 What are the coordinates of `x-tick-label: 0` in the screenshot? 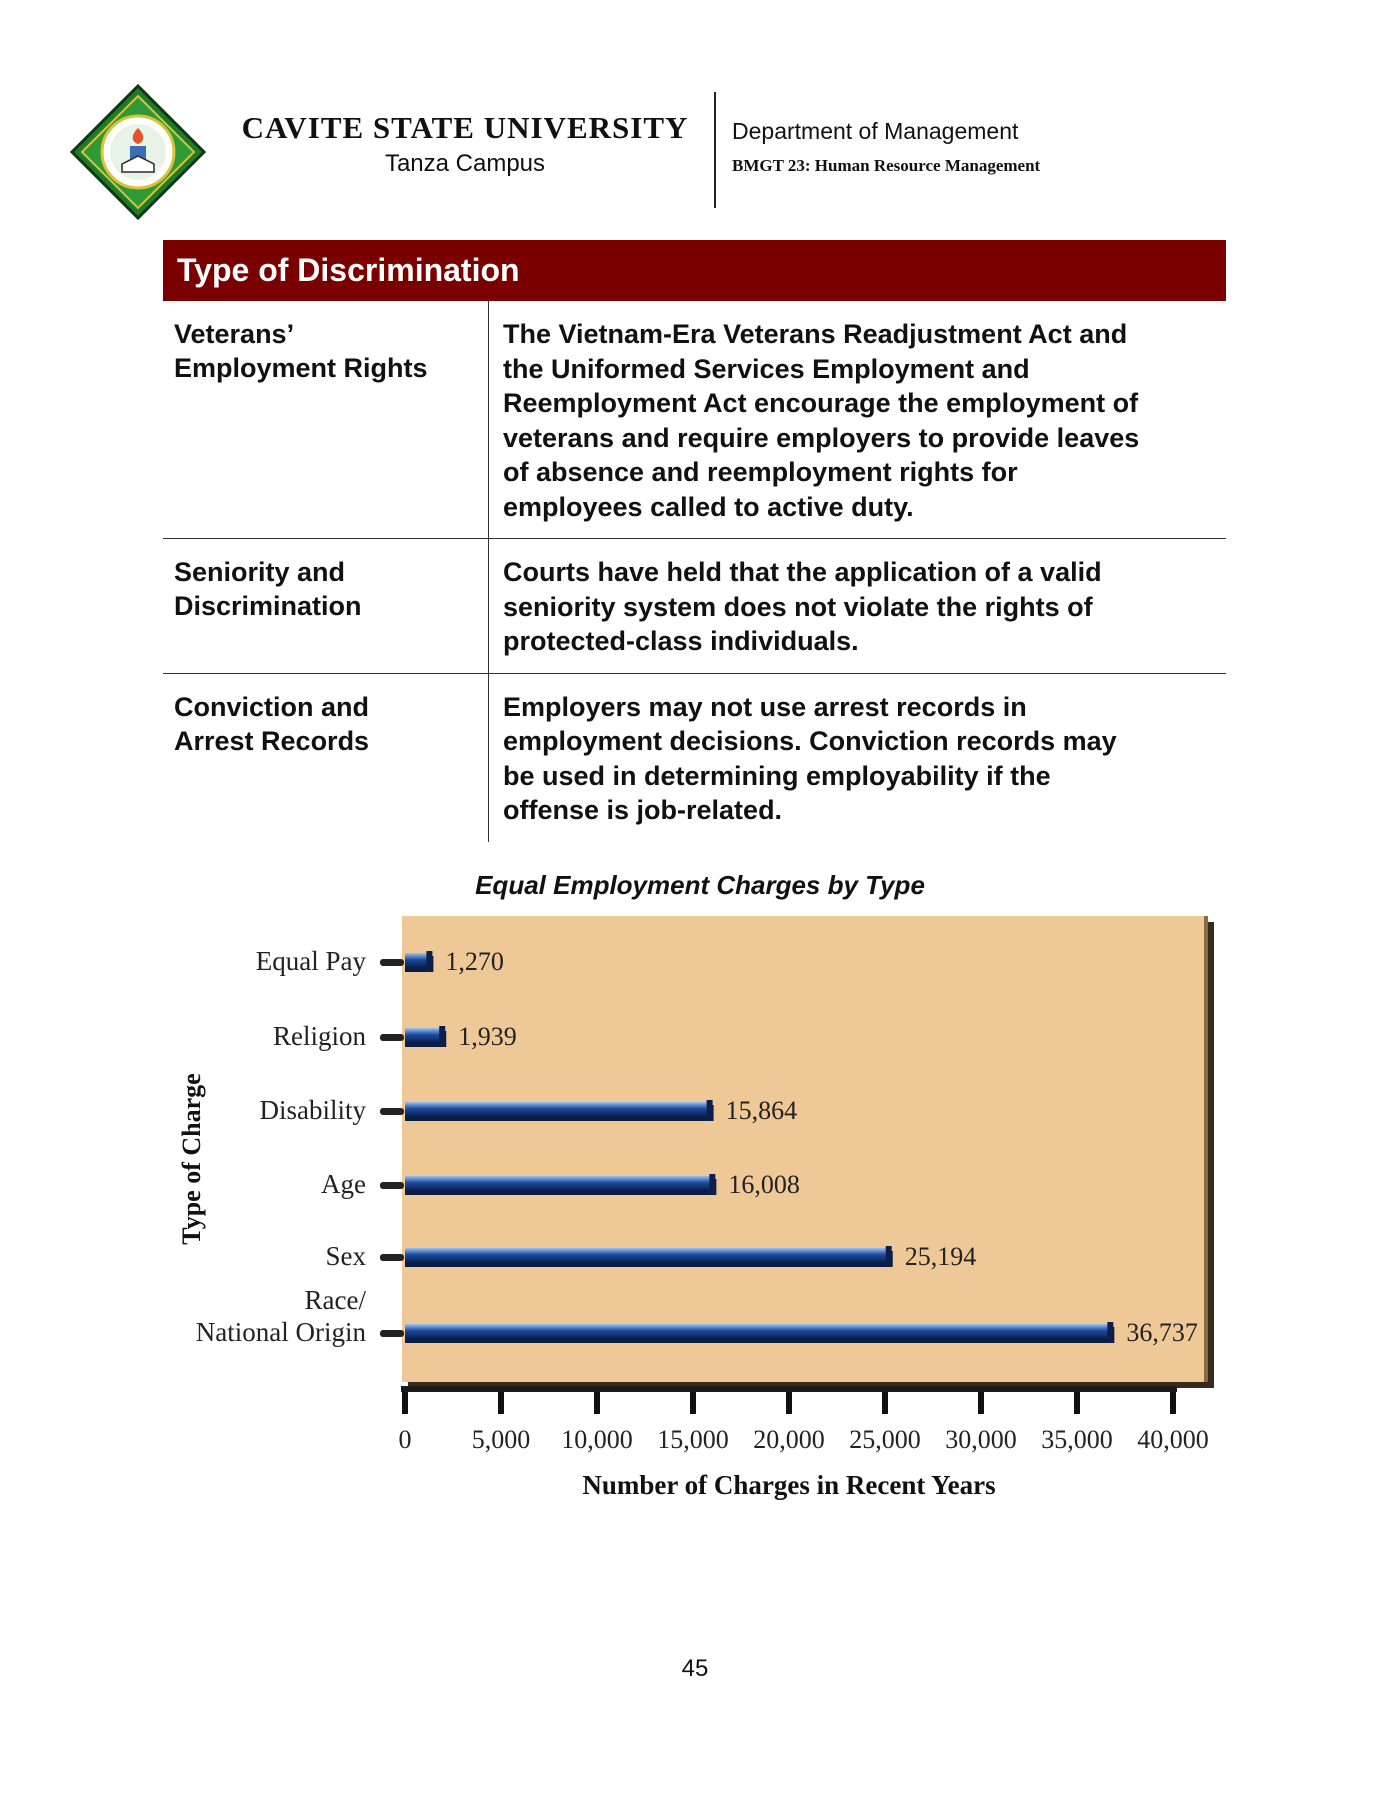 It's located at (405, 1439).